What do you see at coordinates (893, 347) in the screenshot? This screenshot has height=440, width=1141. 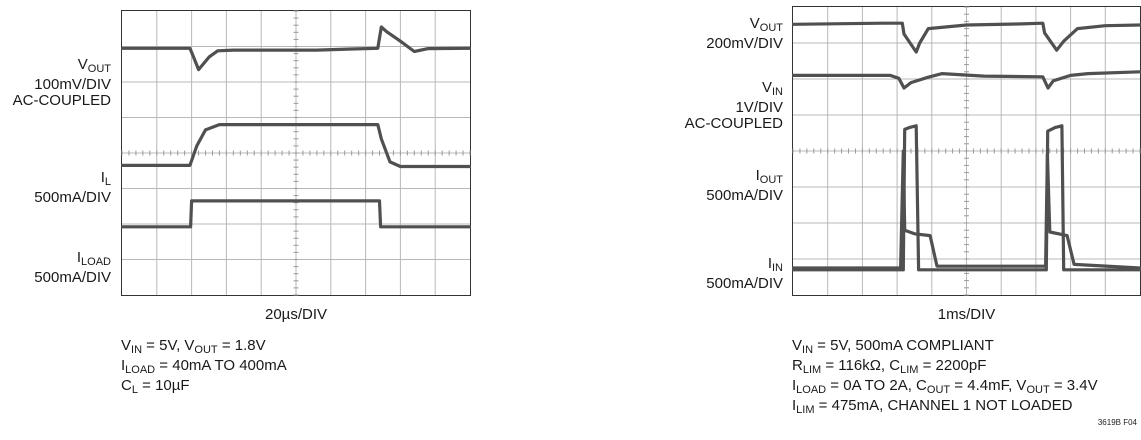 I see `condition-line: VIN = 5V, 500mA COMPLIANT` at bounding box center [893, 347].